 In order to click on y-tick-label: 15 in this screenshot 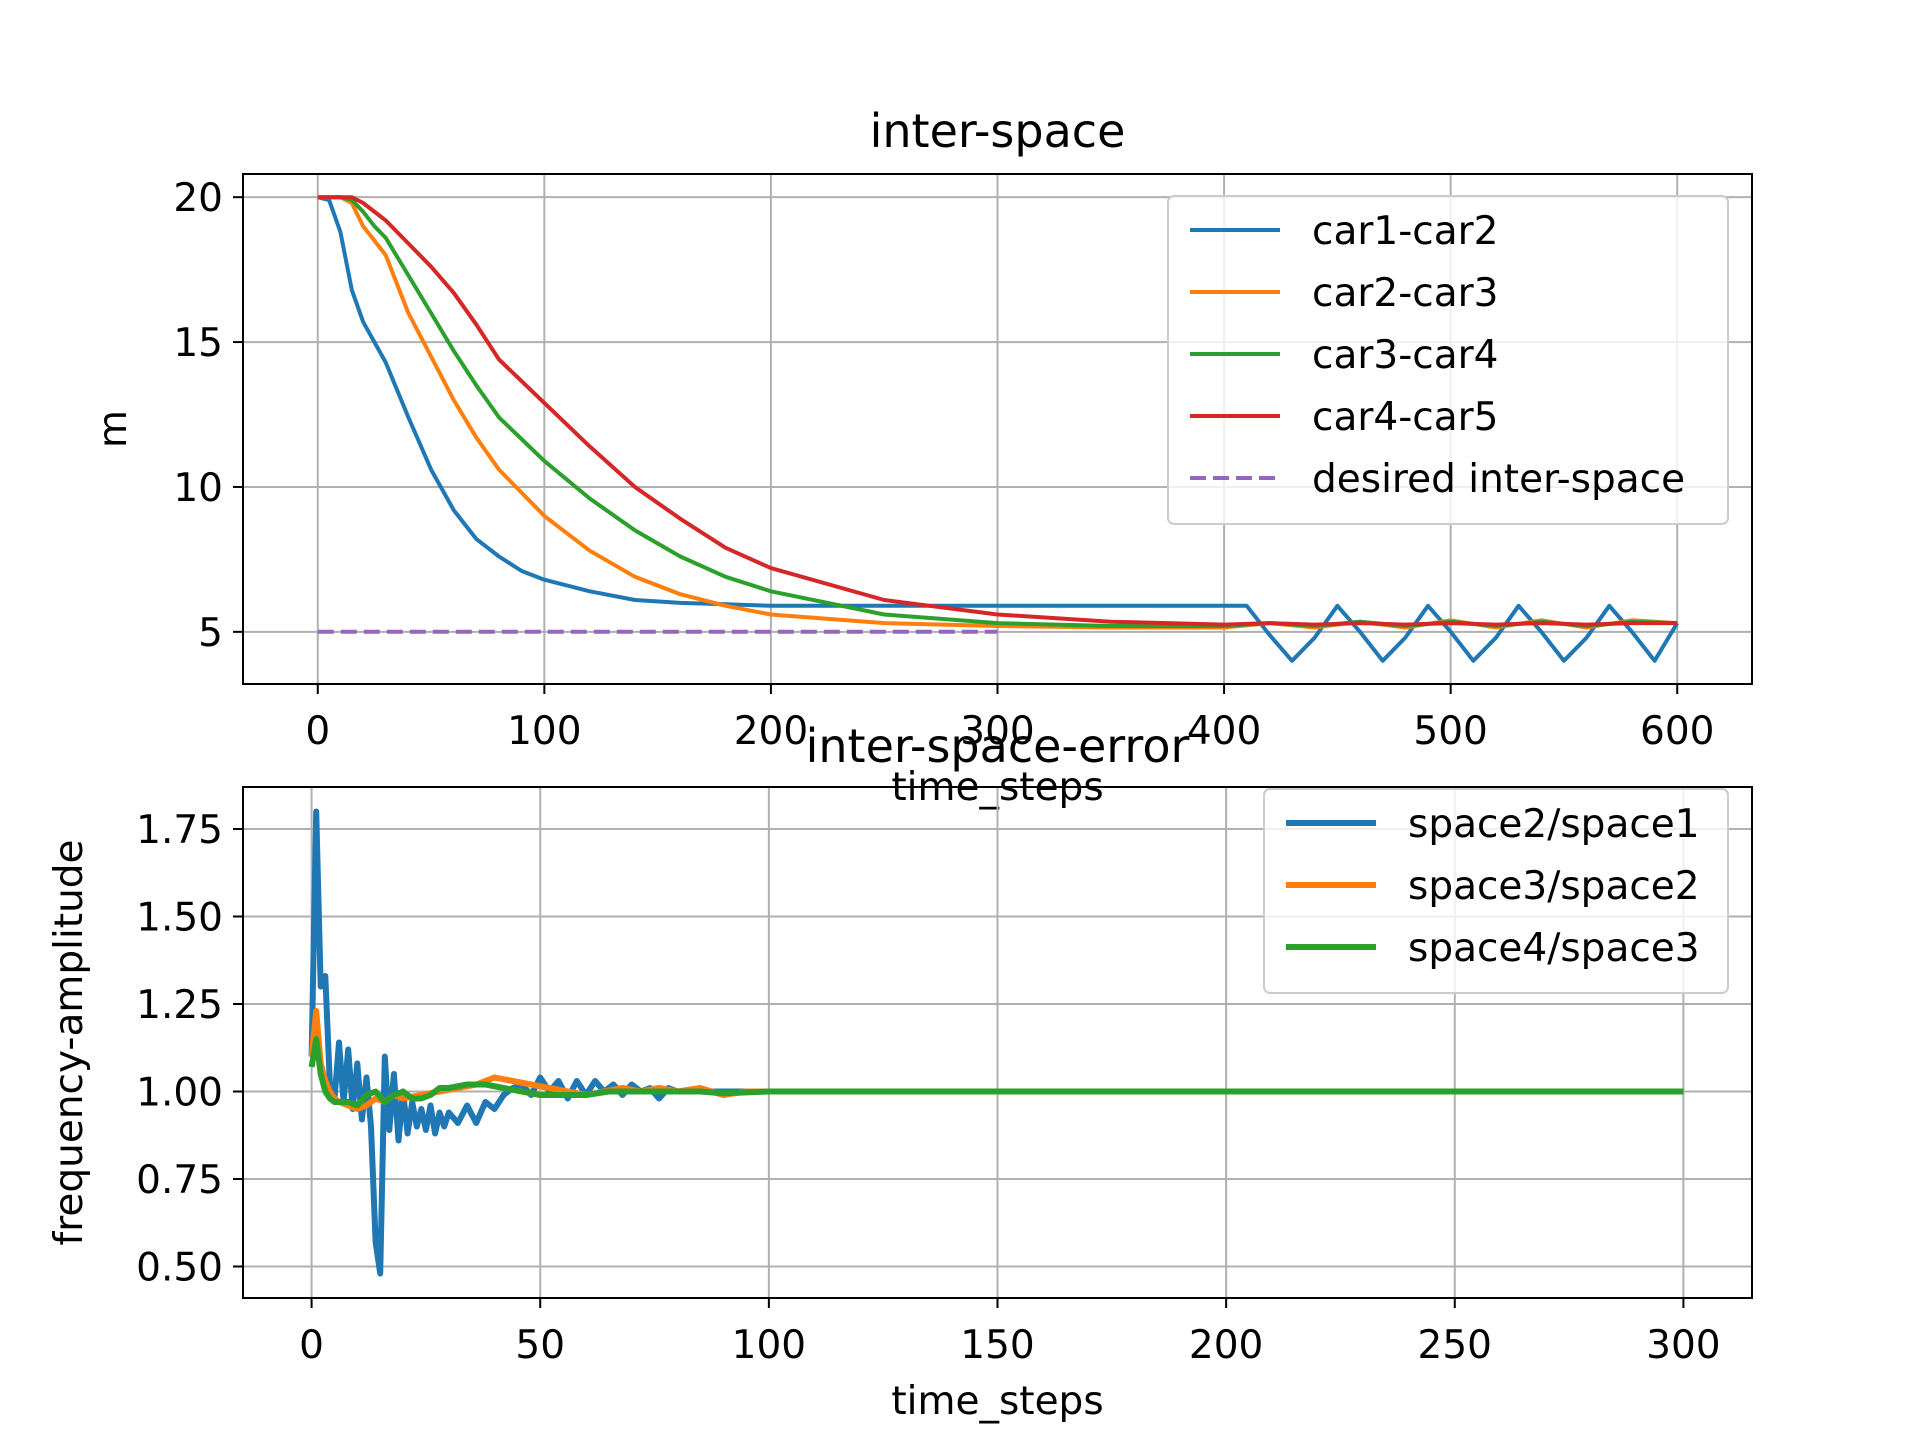, I will do `click(198, 343)`.